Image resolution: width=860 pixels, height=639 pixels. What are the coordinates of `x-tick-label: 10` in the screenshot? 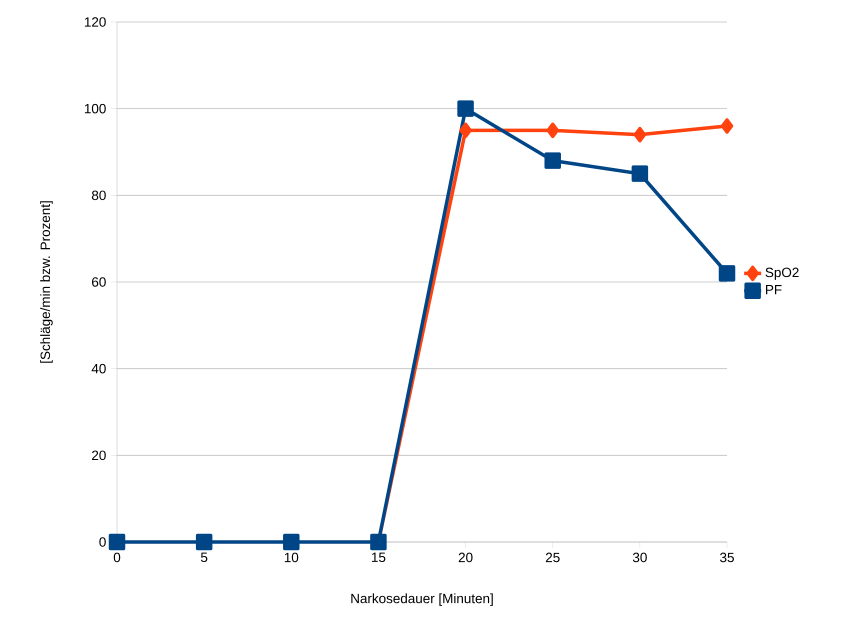 It's located at (291, 557).